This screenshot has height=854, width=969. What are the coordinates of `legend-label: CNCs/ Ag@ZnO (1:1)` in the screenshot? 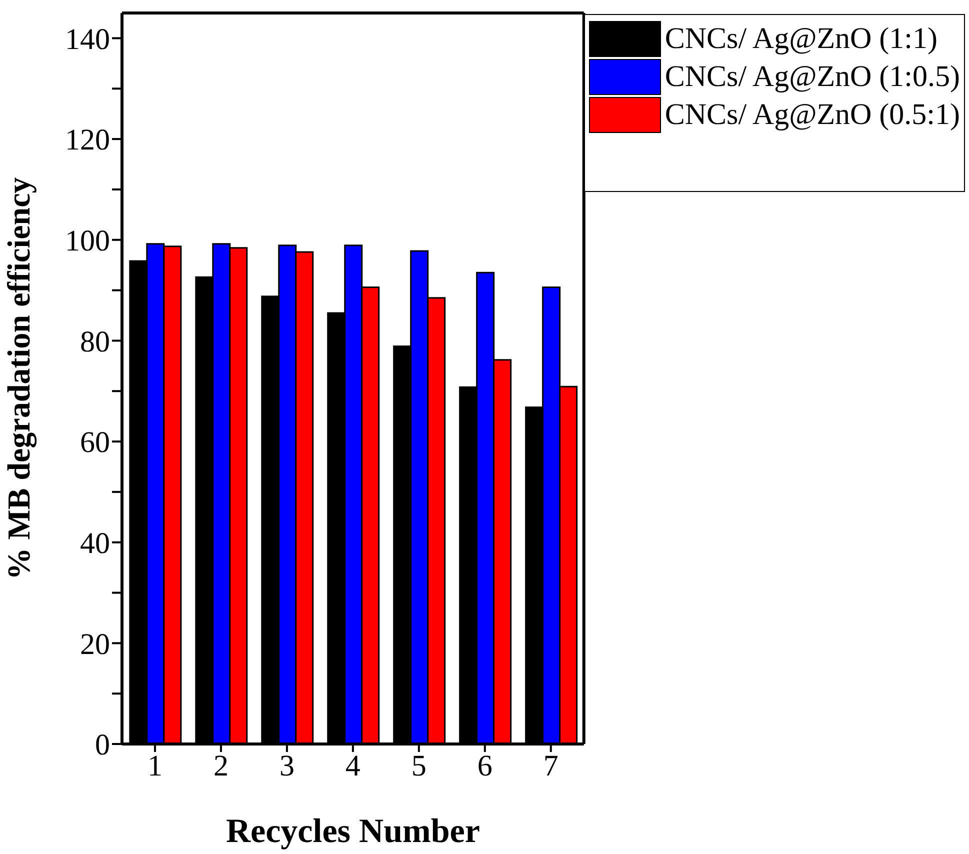 It's located at (801, 39).